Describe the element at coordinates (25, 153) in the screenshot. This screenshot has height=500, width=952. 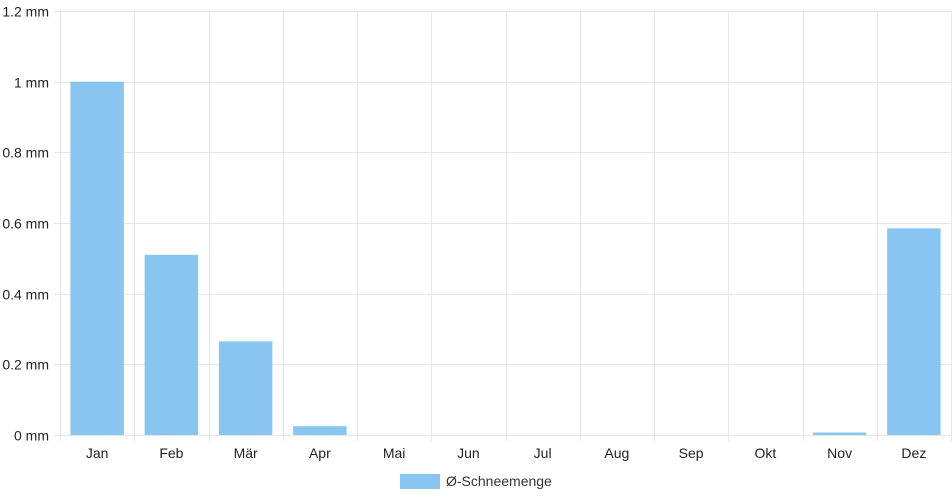
I see `y-tick-label: 0.8 mm` at that location.